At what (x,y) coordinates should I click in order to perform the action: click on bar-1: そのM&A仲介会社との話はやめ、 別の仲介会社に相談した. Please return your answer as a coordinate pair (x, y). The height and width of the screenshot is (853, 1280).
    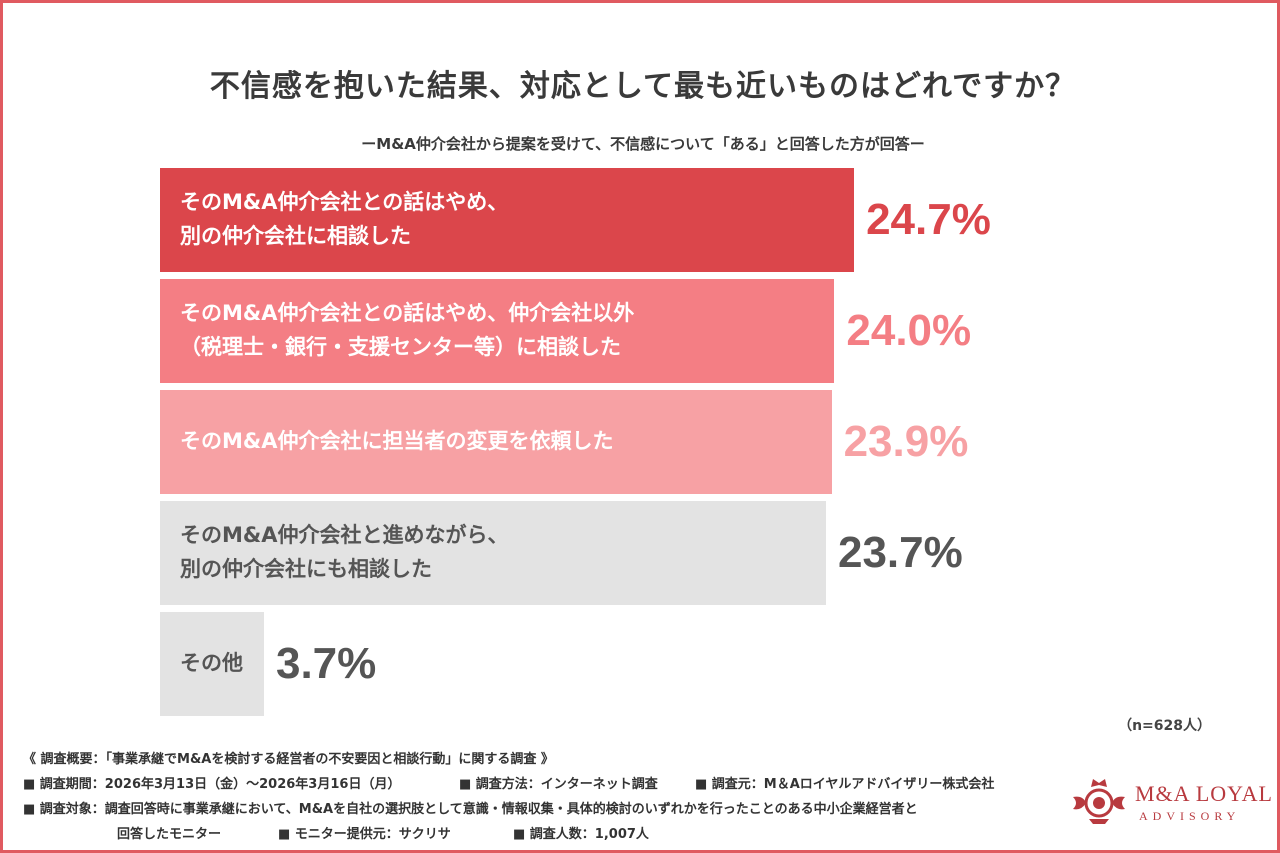
    Looking at the image, I should click on (507, 220).